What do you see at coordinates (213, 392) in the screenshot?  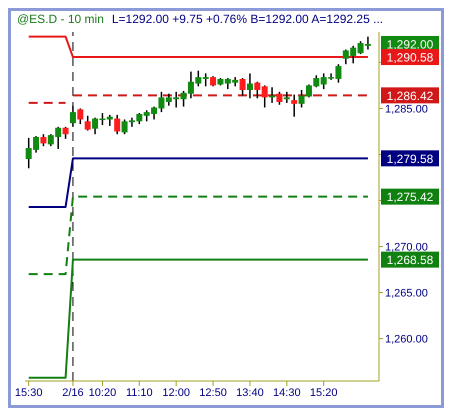 I see `x-tick-label: 12:50` at bounding box center [213, 392].